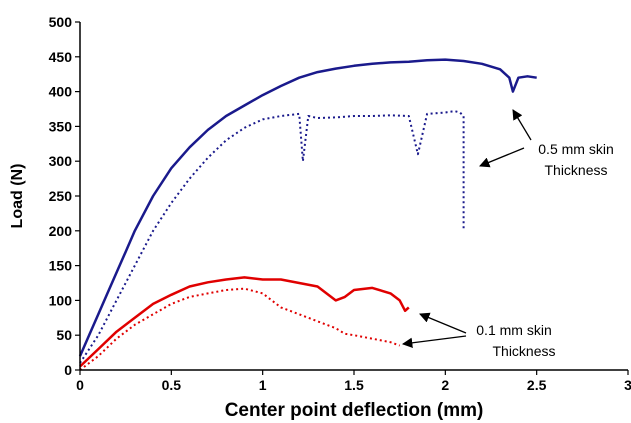  I want to click on y-tick-label: 0, so click(68, 370).